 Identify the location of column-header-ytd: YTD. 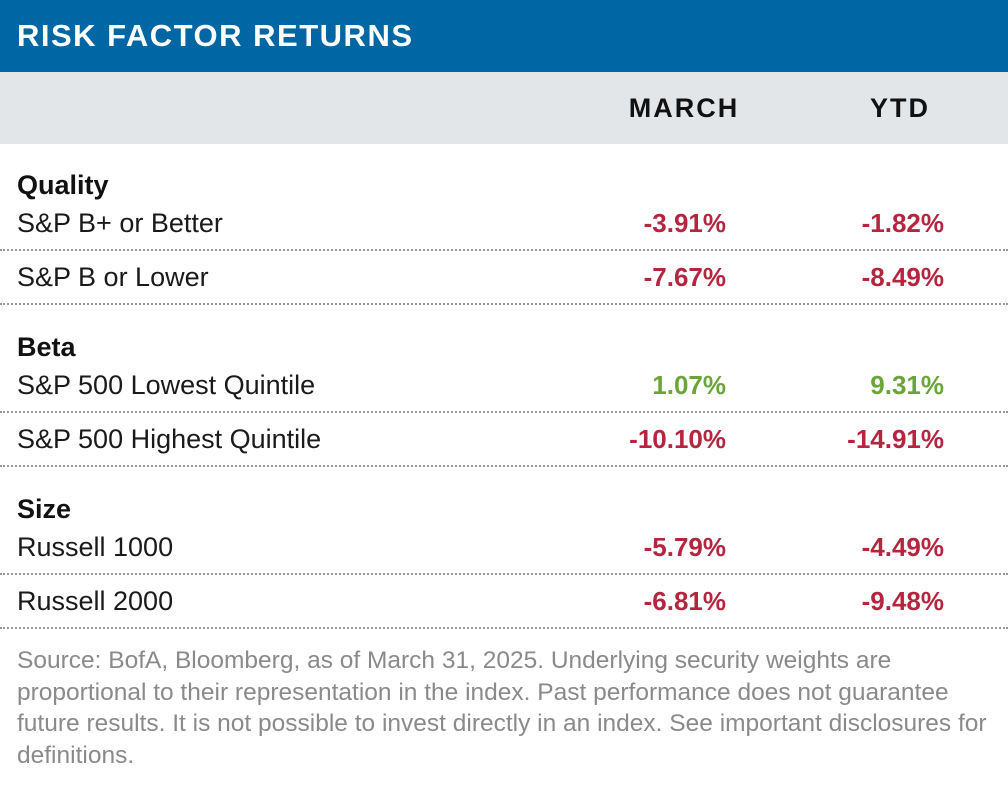
(900, 108).